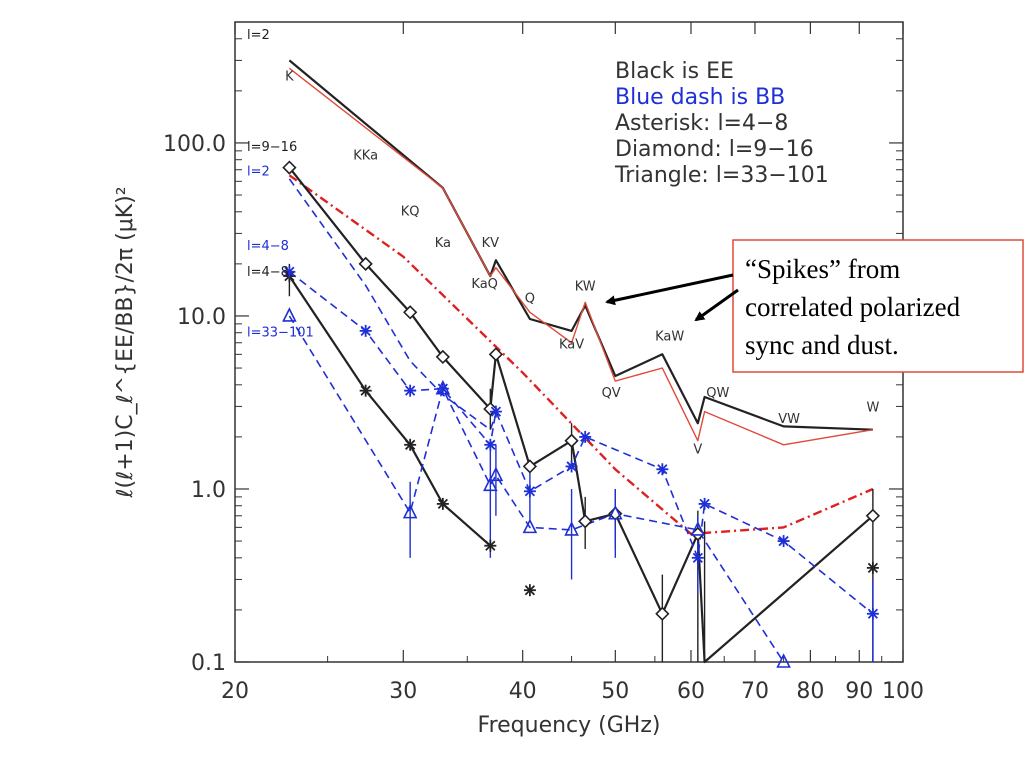  Describe the element at coordinates (755, 691) in the screenshot. I see `x-tick-label: 70` at that location.